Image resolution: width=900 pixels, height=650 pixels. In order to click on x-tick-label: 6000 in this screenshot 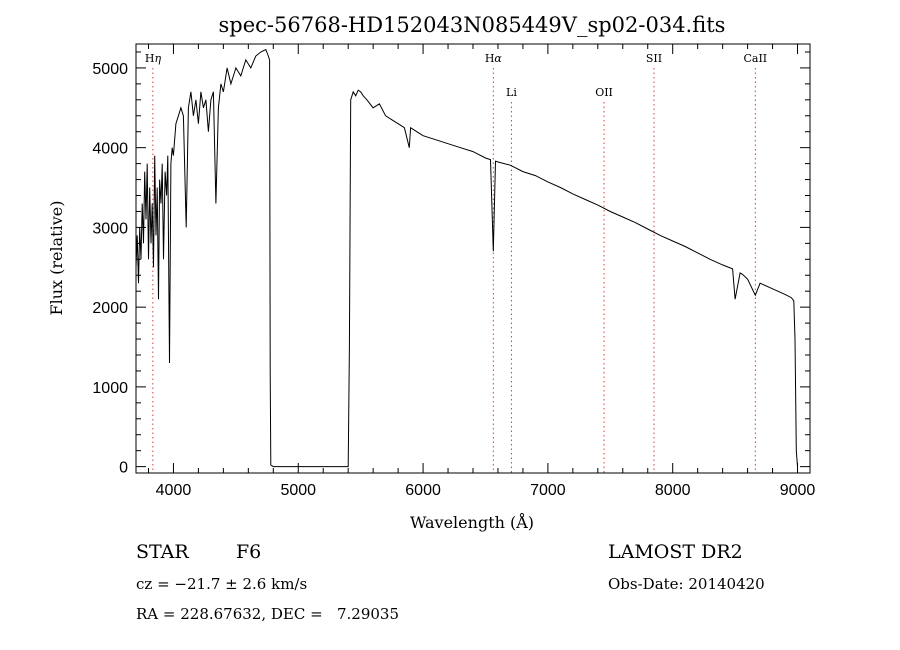, I will do `click(423, 490)`.